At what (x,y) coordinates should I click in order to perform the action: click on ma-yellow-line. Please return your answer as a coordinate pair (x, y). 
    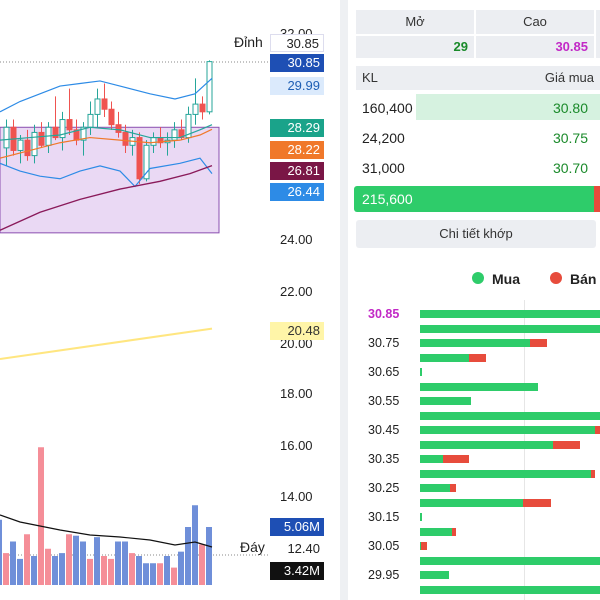
    Looking at the image, I should click on (106, 344).